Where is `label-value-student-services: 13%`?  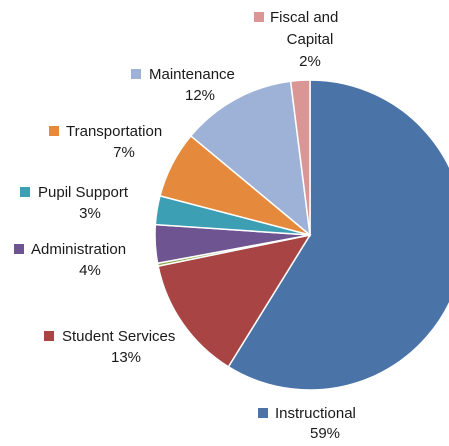 label-value-student-services: 13% is located at coordinates (126, 357).